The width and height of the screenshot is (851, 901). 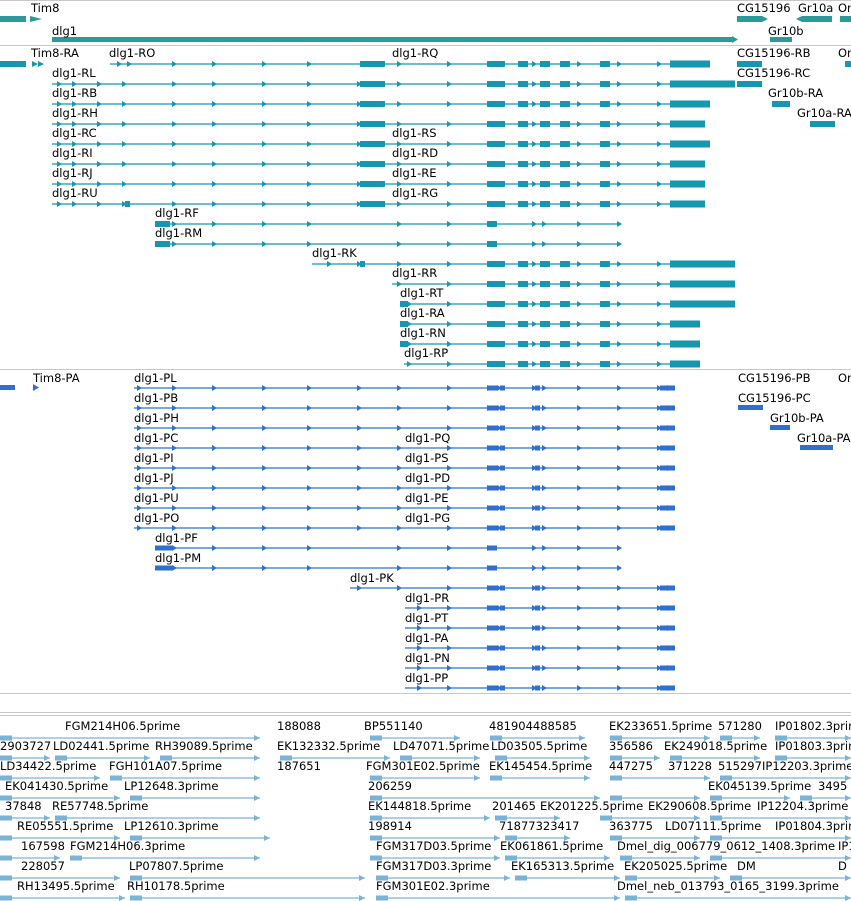 What do you see at coordinates (381, 144) in the screenshot?
I see `transcript-dlg1-rc` at bounding box center [381, 144].